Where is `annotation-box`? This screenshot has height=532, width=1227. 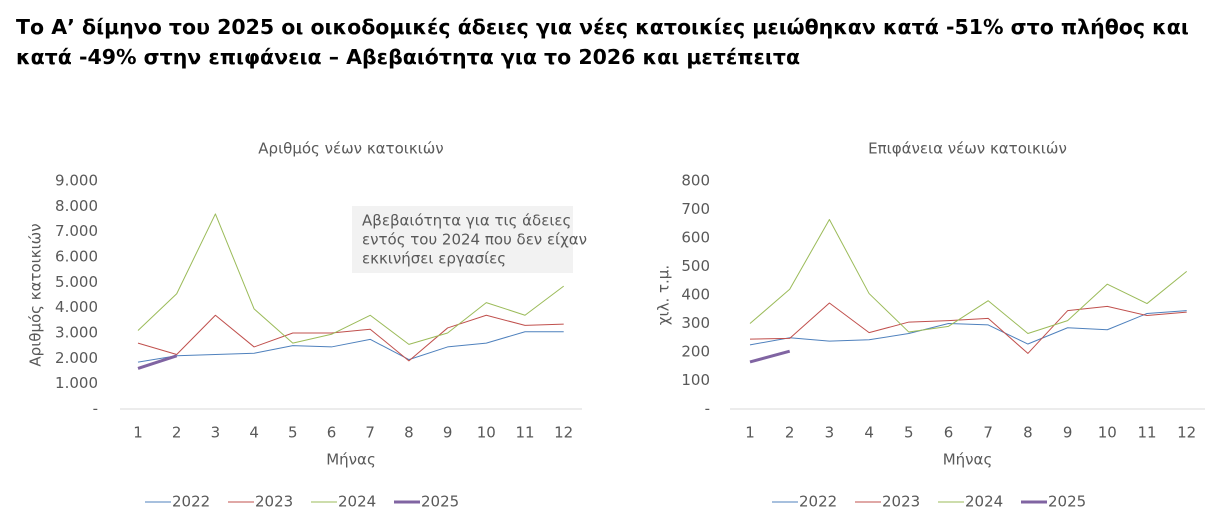
annotation-box is located at coordinates (462, 239).